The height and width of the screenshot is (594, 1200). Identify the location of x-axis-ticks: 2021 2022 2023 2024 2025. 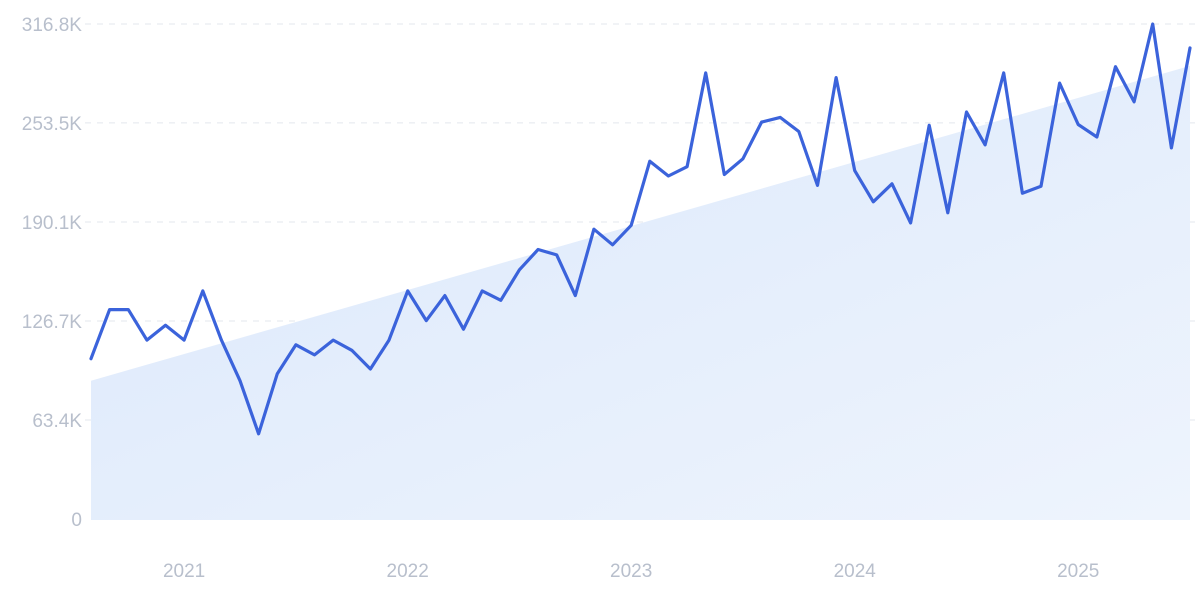
(631, 571).